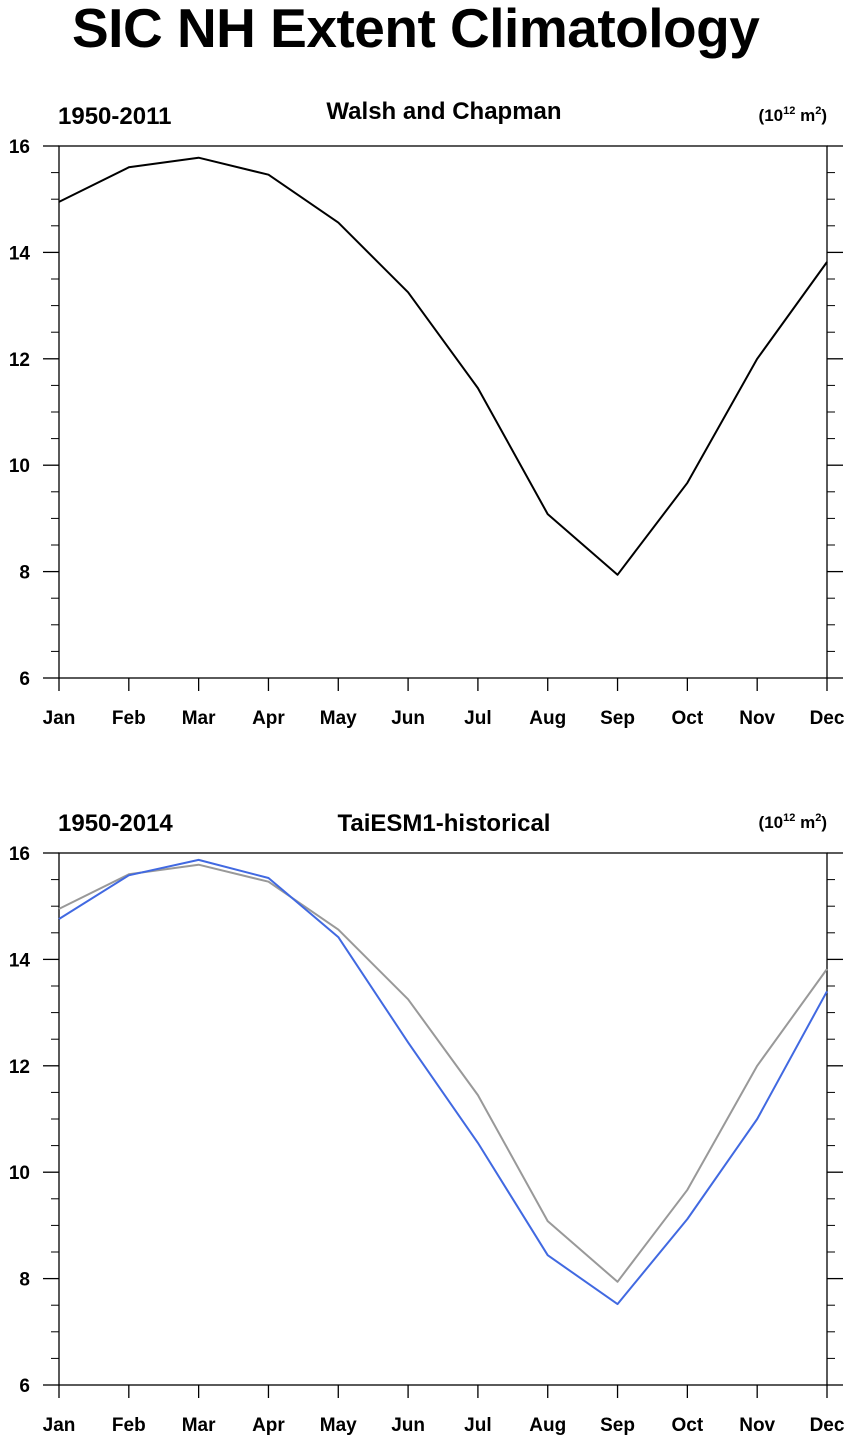 The width and height of the screenshot is (853, 1443). I want to click on page-title: SIC NH Extent Climatology, so click(416, 29).